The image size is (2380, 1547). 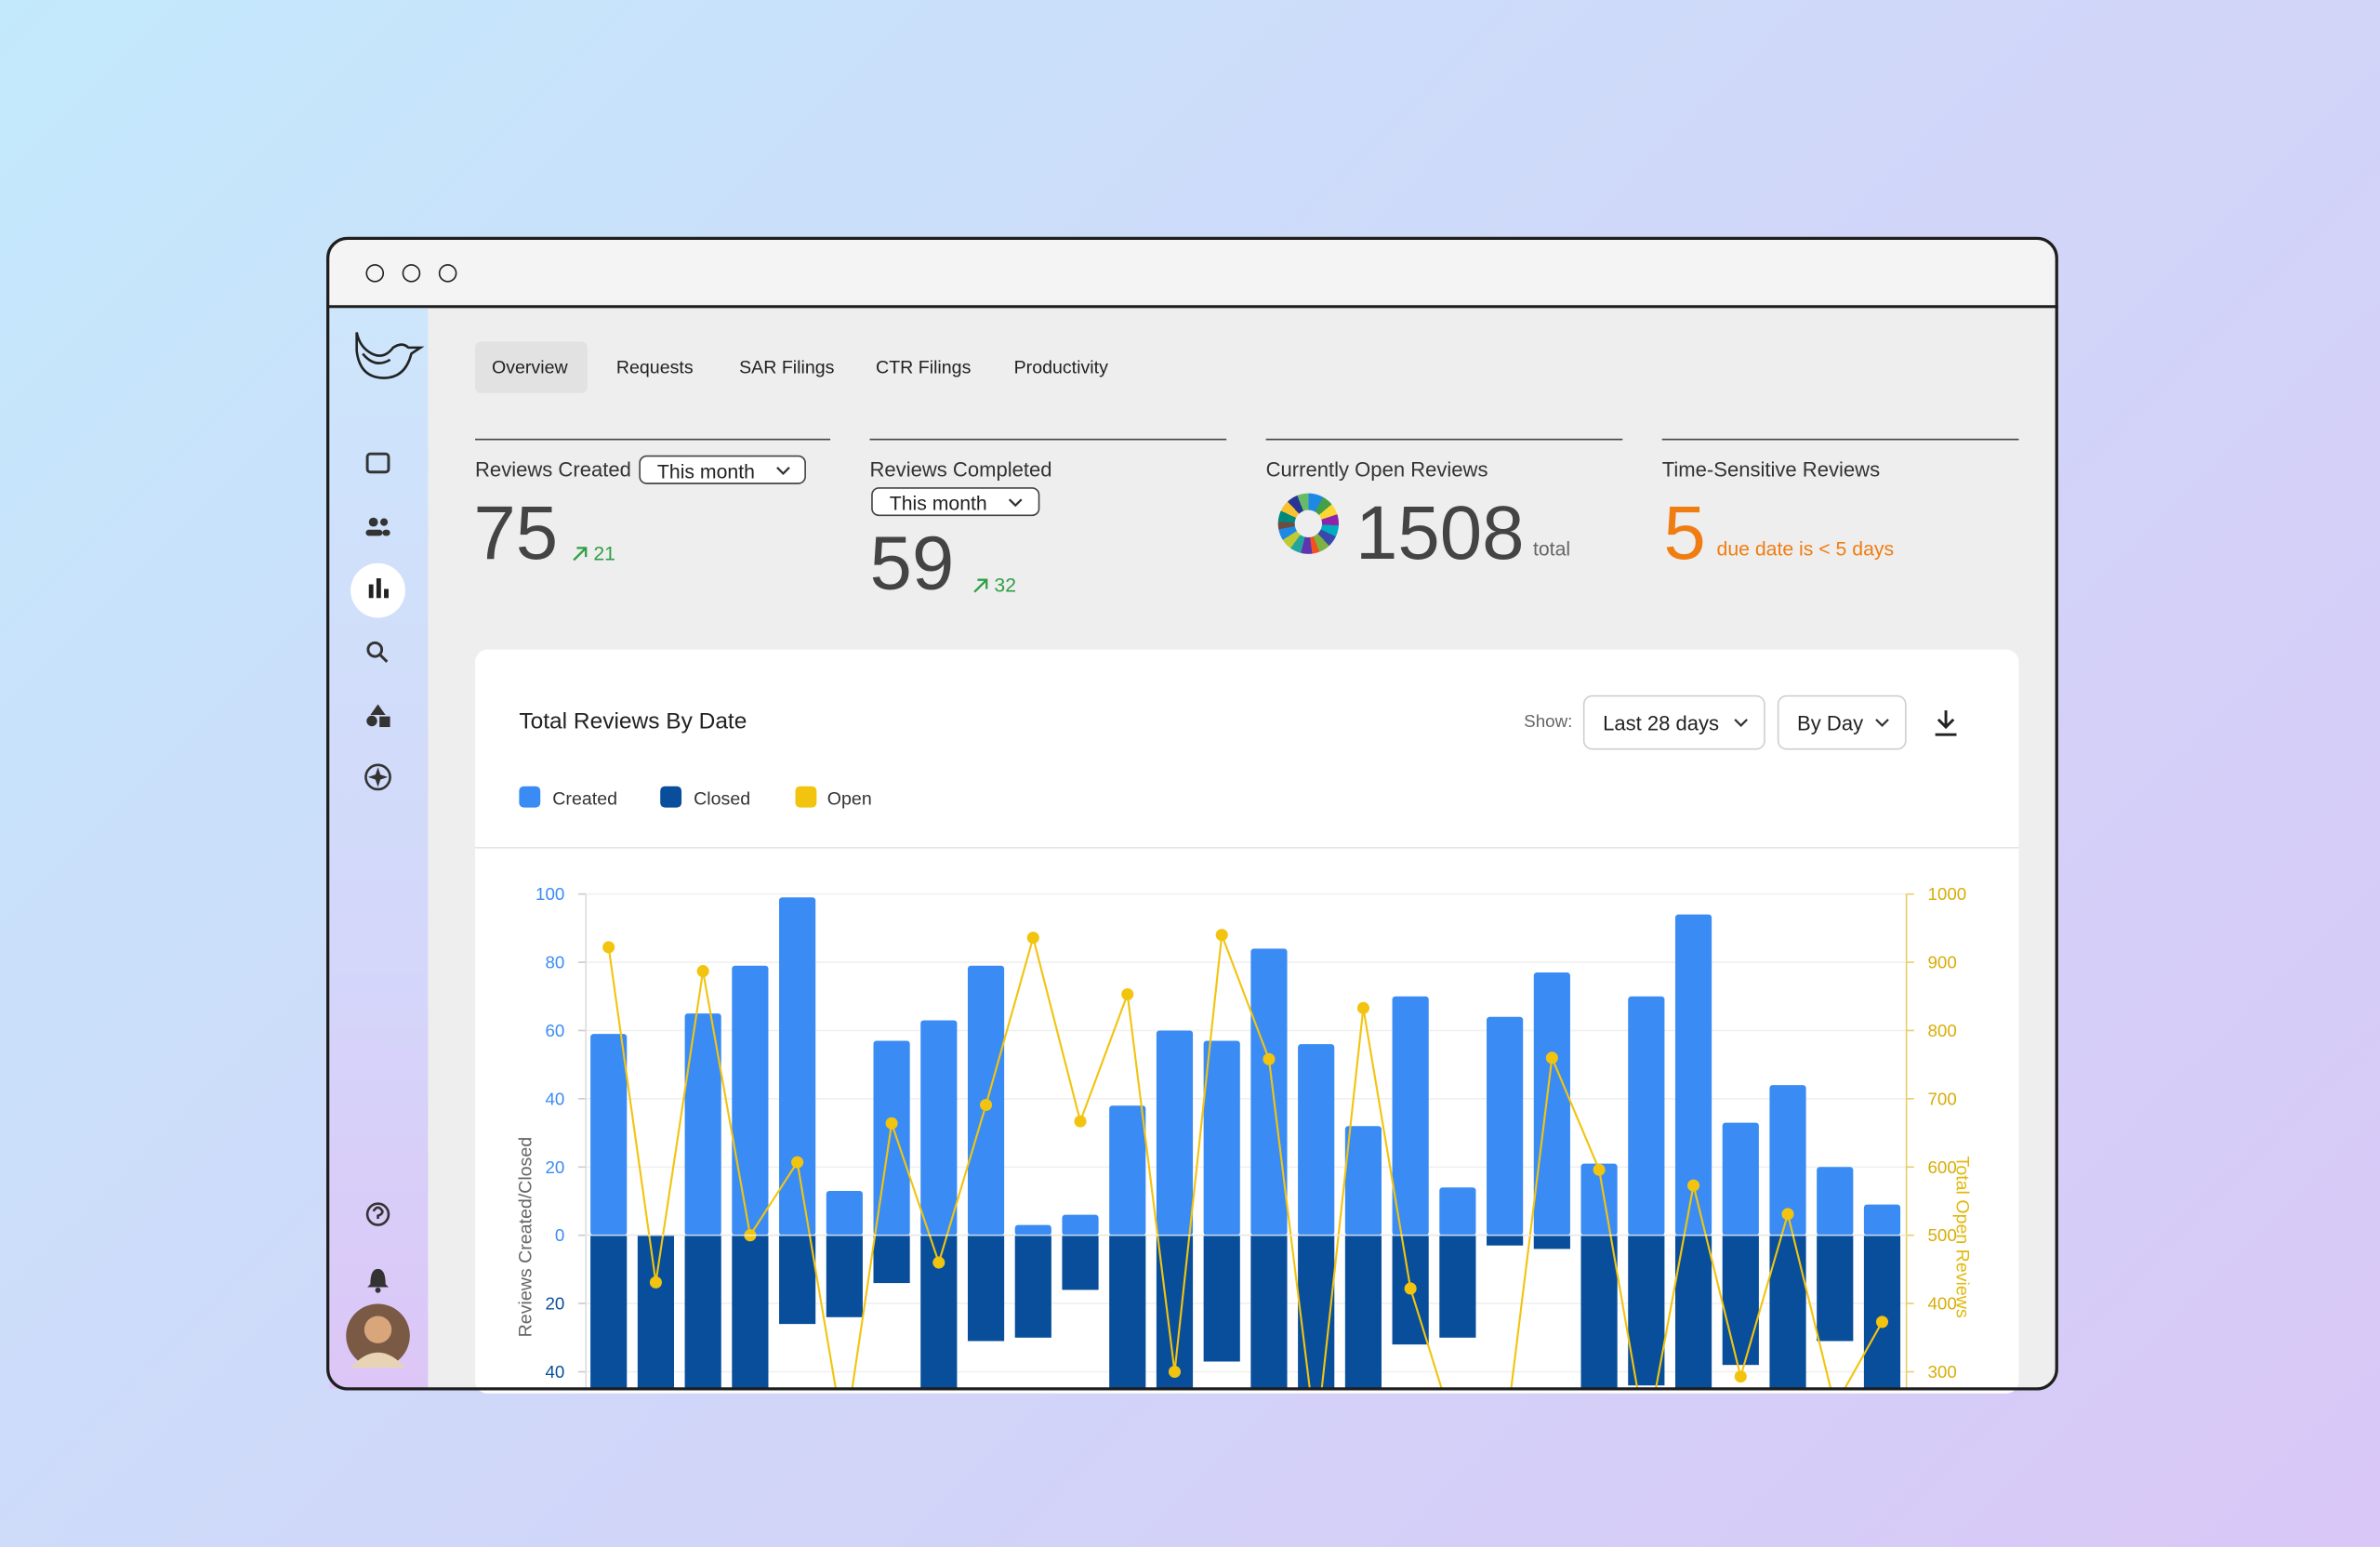 I want to click on stat-label: Currently Open Reviews, so click(x=1376, y=470).